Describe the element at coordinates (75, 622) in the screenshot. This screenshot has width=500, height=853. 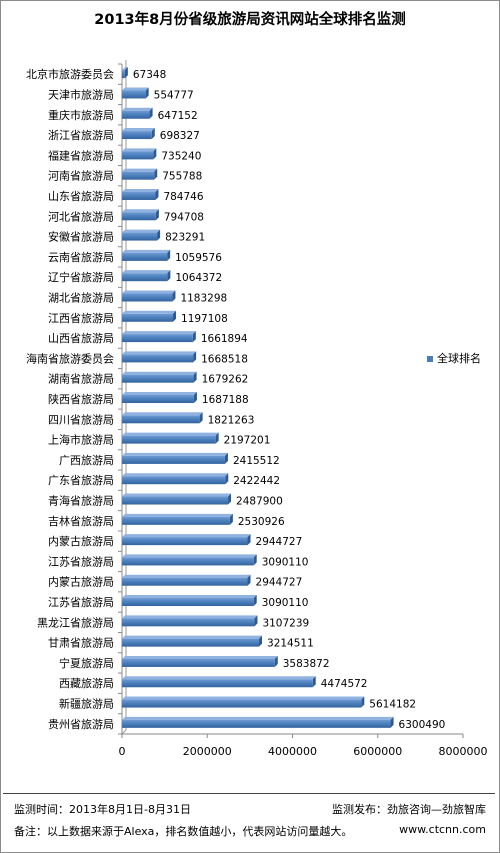
I see `category-label: 黑龙江省旅游局` at that location.